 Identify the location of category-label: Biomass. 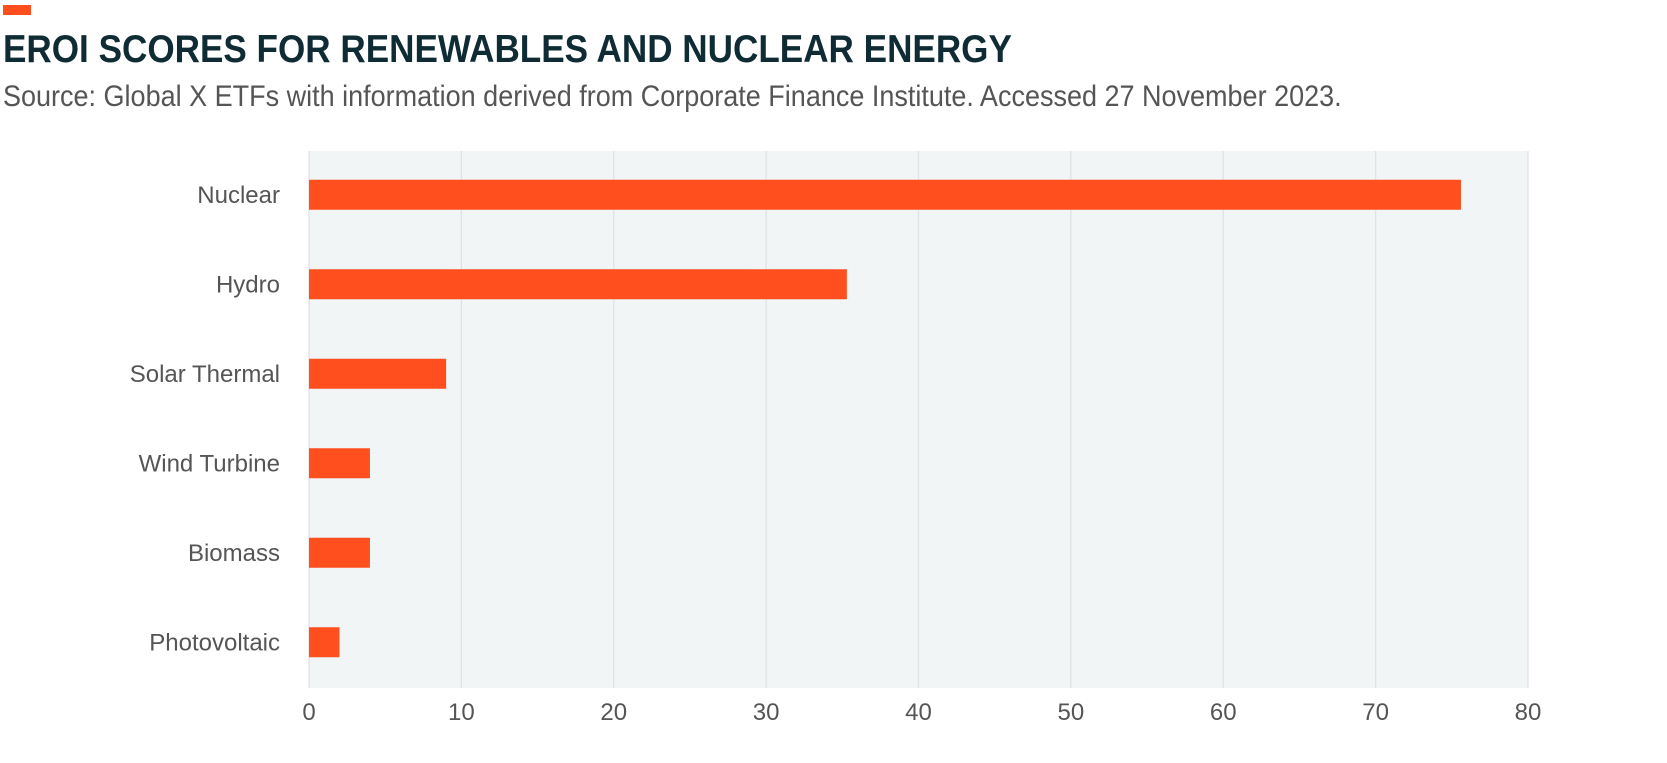
(234, 553).